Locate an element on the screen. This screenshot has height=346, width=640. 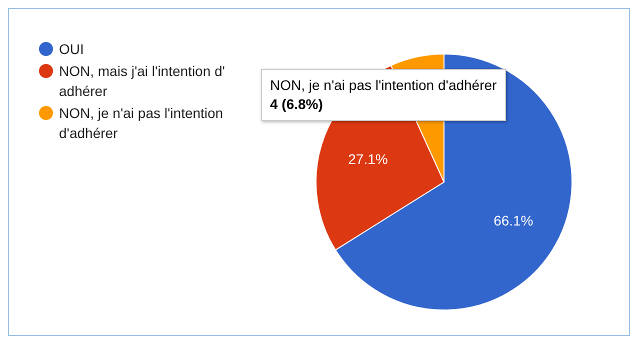
legend-label: OUI is located at coordinates (71, 49).